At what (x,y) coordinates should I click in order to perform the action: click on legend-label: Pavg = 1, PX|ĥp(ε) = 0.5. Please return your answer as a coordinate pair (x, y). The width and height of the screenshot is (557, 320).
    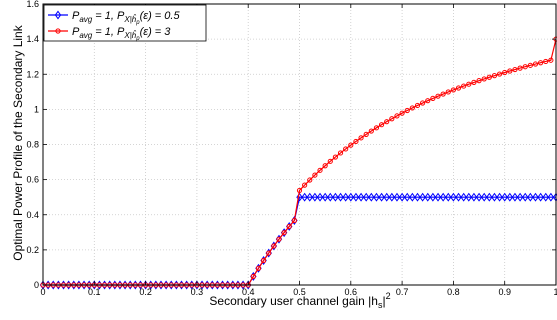
    Looking at the image, I should click on (126, 18).